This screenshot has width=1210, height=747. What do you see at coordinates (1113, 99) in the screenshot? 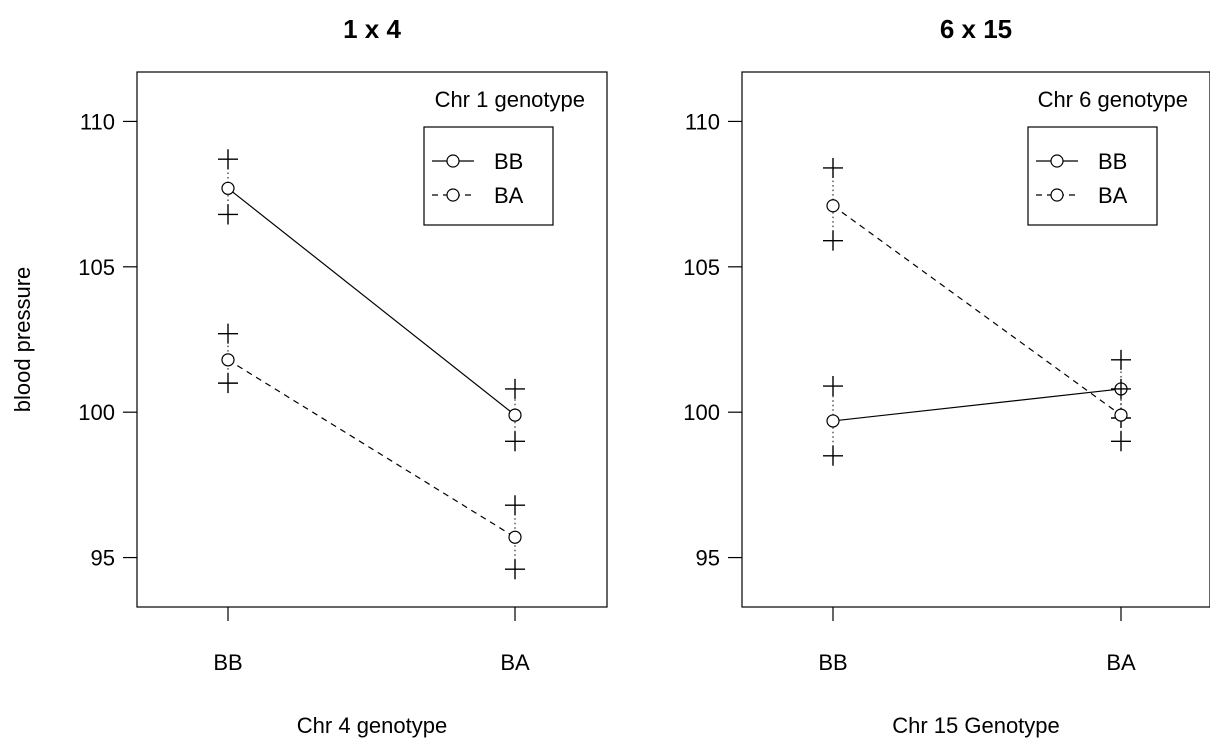
I see `legend-title: Chr 6 genotype` at bounding box center [1113, 99].